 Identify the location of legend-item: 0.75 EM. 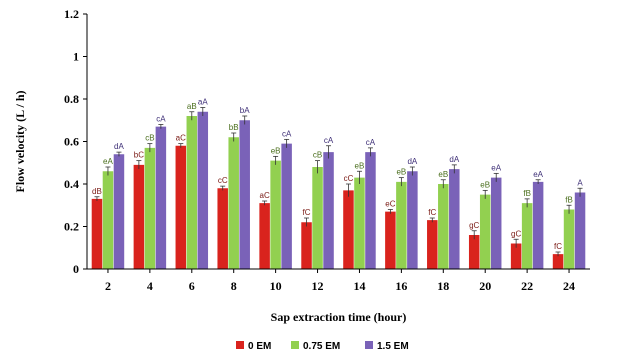
(315, 346).